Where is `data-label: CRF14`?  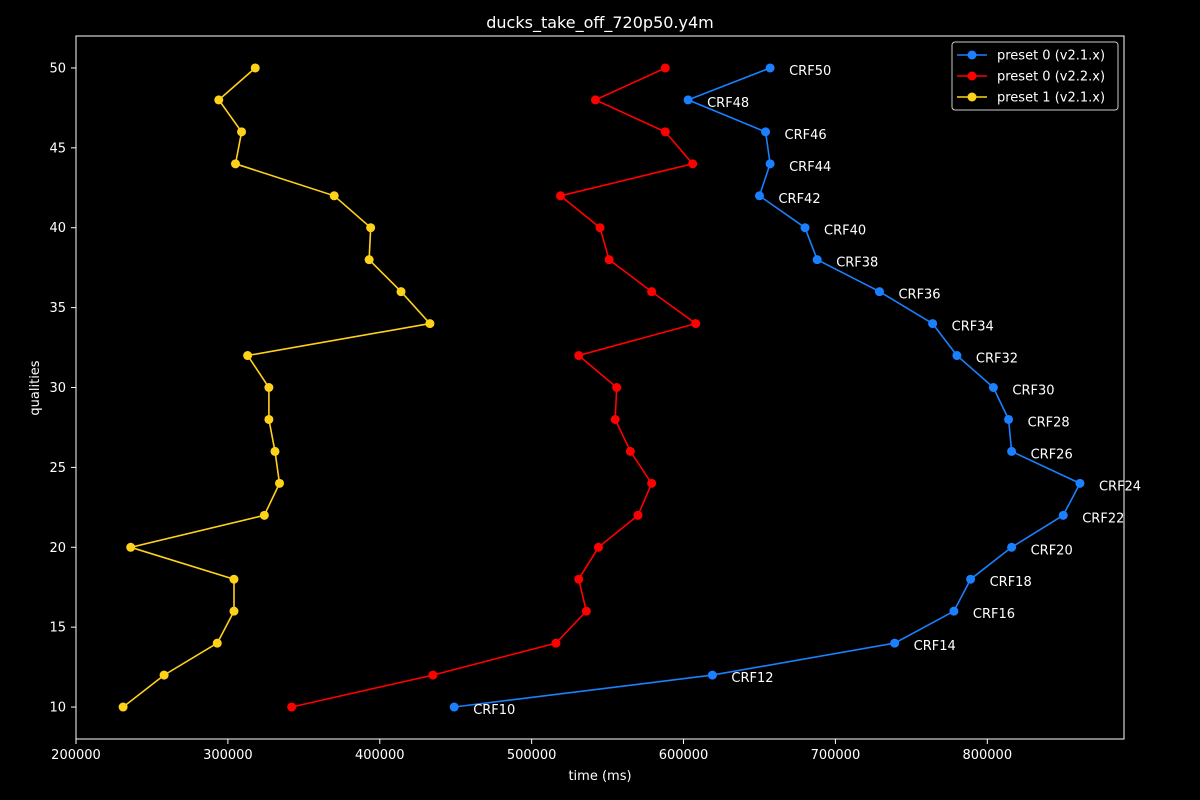
data-label: CRF14 is located at coordinates (935, 646).